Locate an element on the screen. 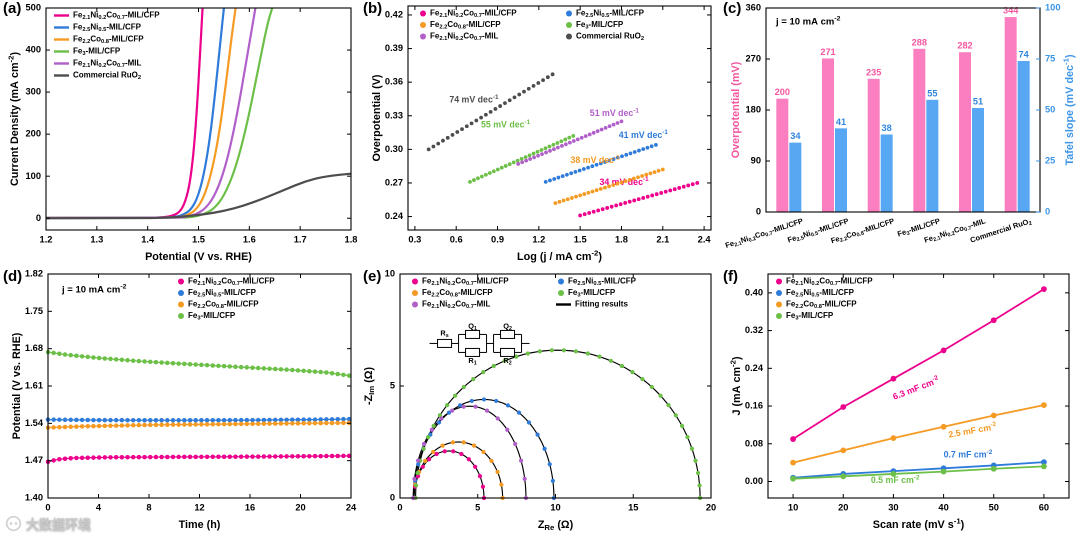  panel-a-label: (a) is located at coordinates (12, 8).